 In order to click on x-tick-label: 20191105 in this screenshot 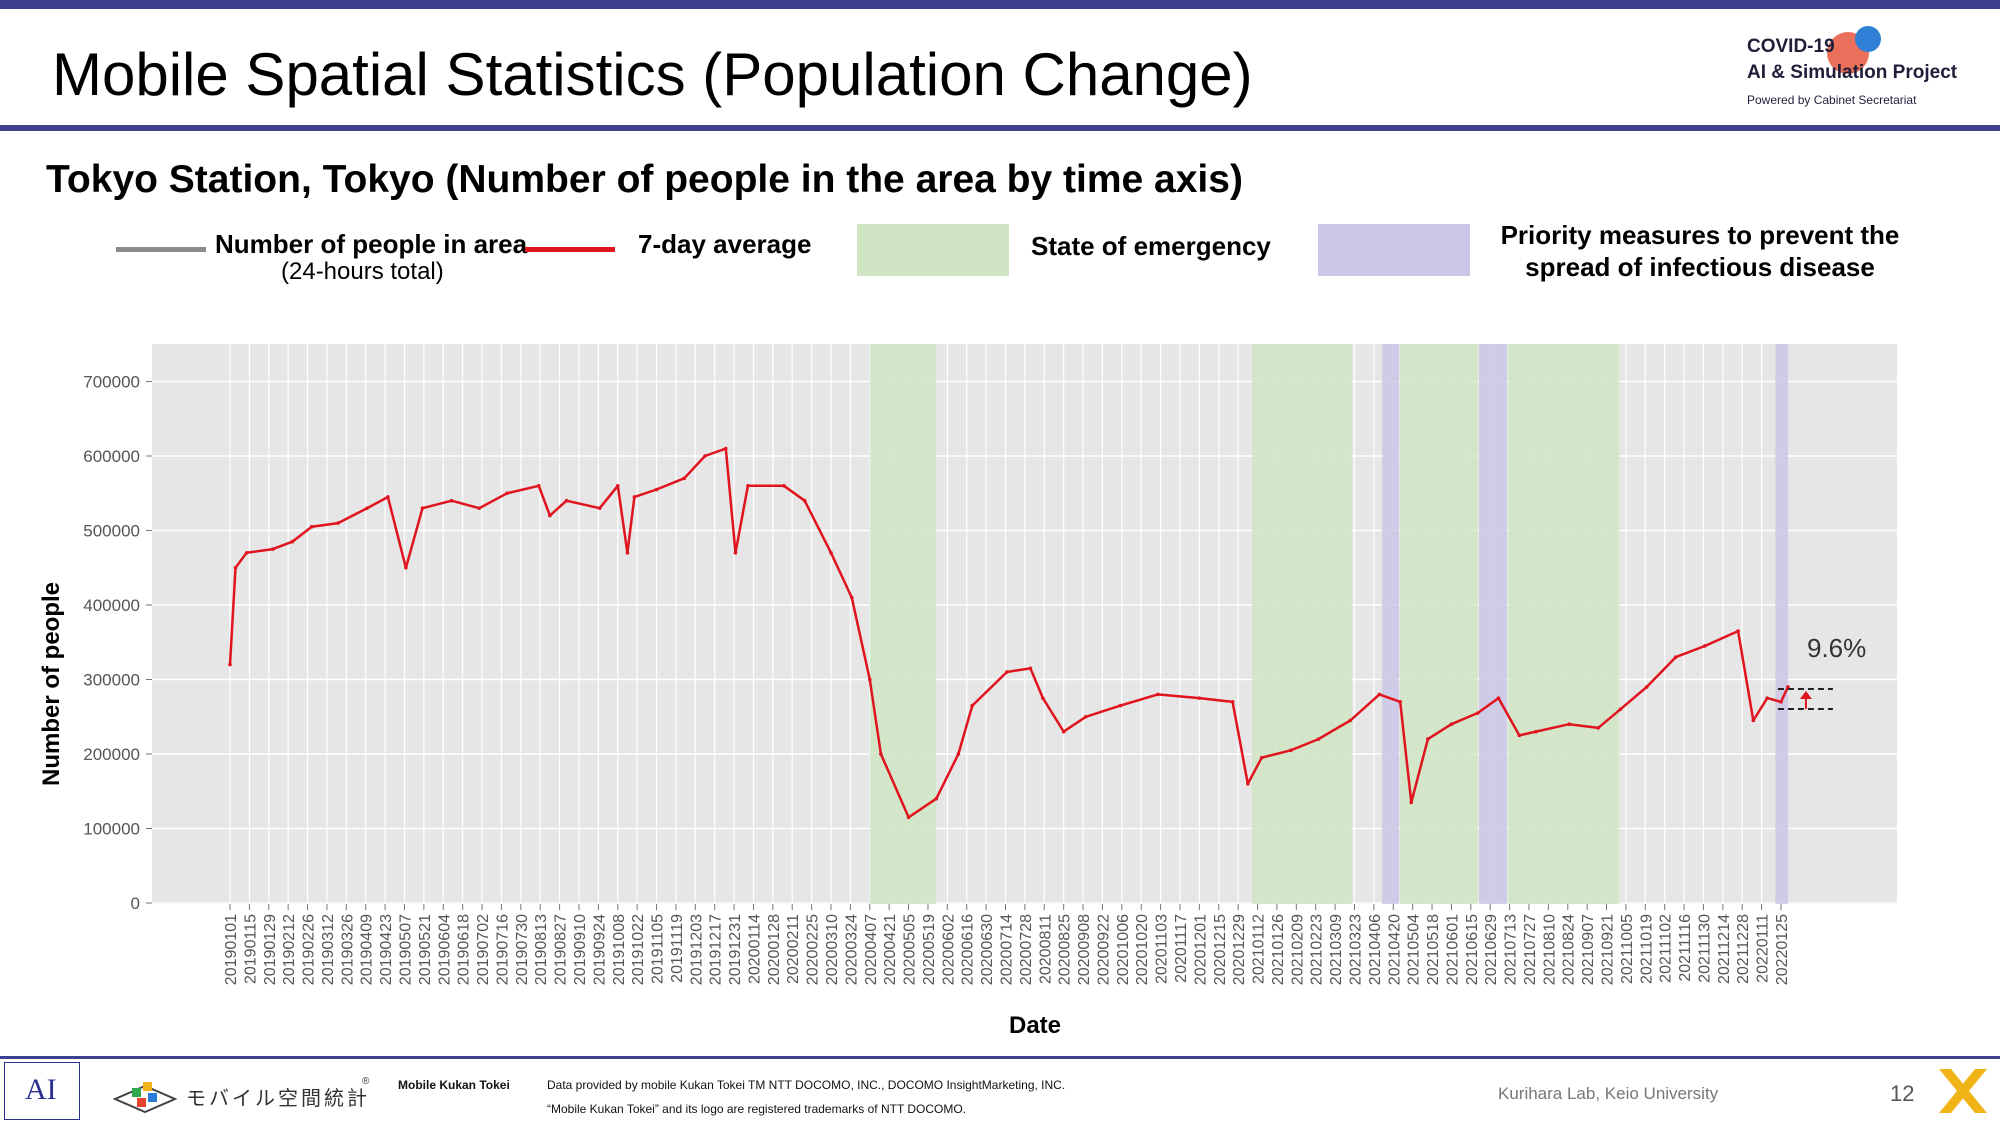, I will do `click(658, 949)`.